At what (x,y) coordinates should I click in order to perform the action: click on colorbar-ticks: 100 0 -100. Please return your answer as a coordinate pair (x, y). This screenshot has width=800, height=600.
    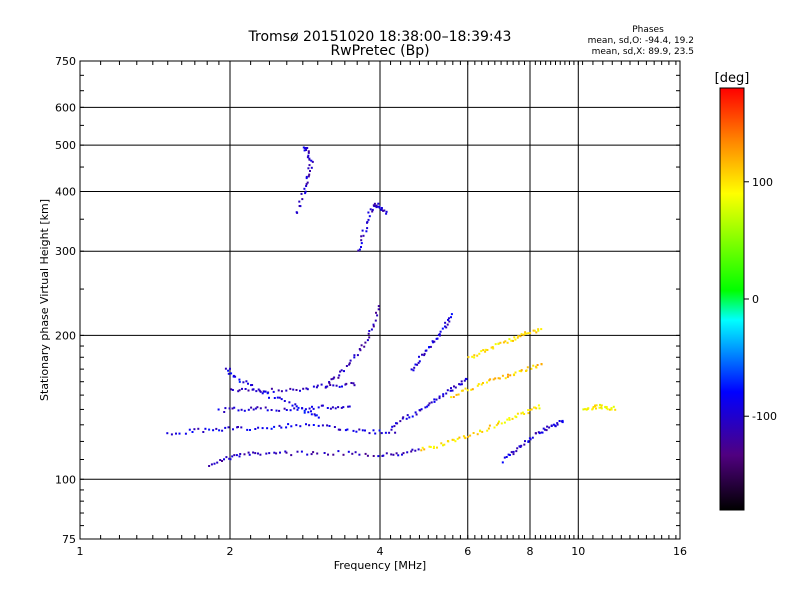
    Looking at the image, I should click on (760, 299).